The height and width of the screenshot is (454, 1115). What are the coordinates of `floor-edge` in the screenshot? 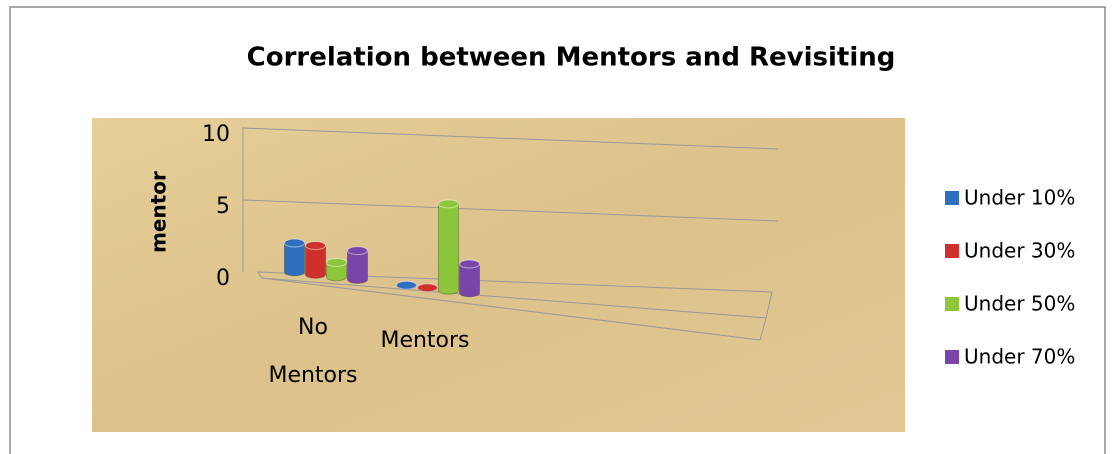 It's located at (763, 329).